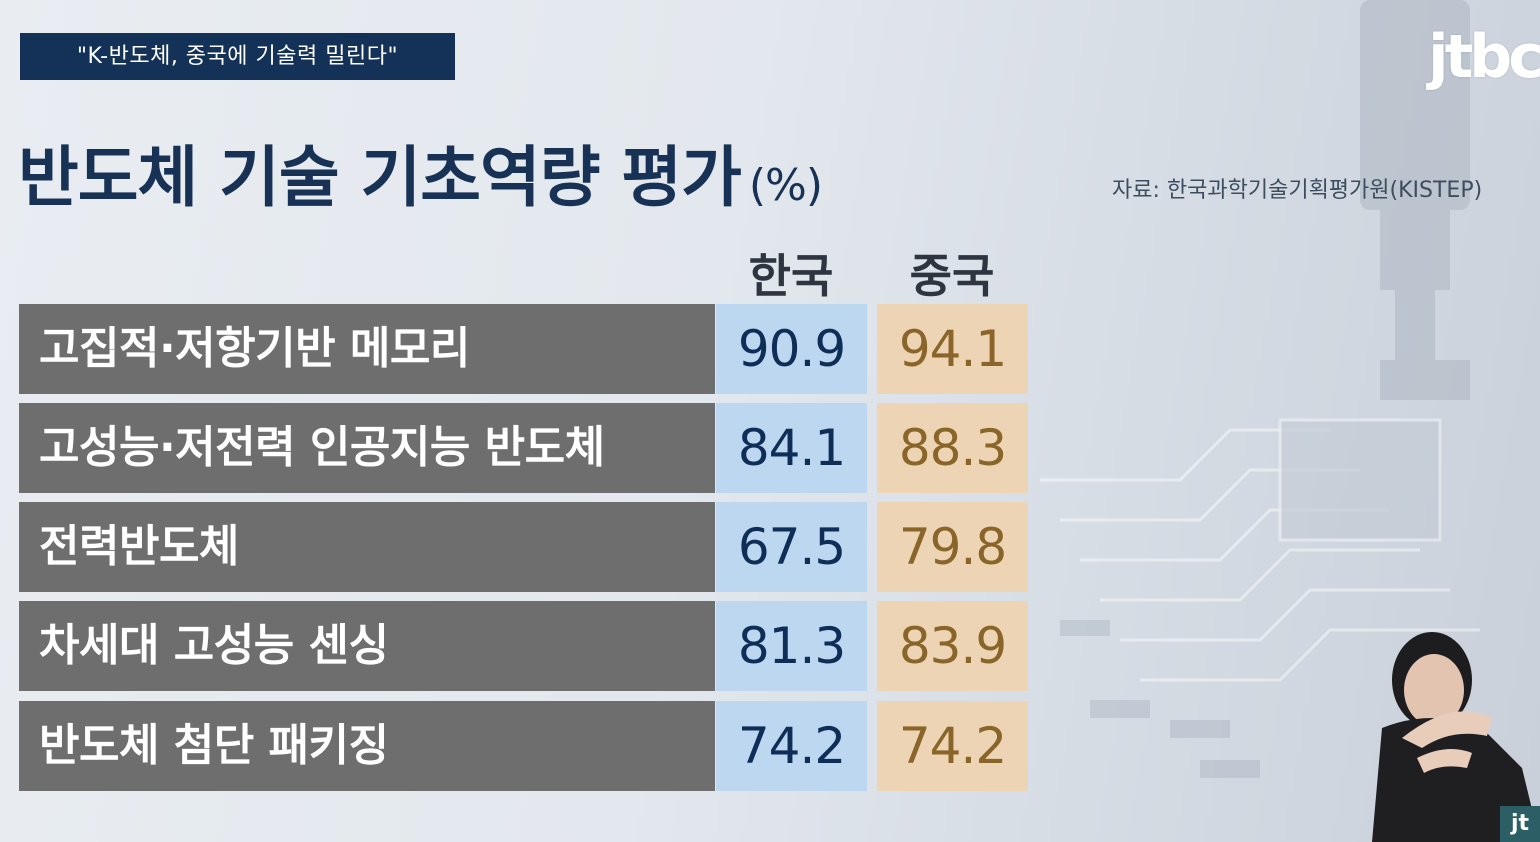 This screenshot has height=842, width=1540. Describe the element at coordinates (367, 646) in the screenshot. I see `row-label-sensing: 차세대 고성능 센싱` at that location.